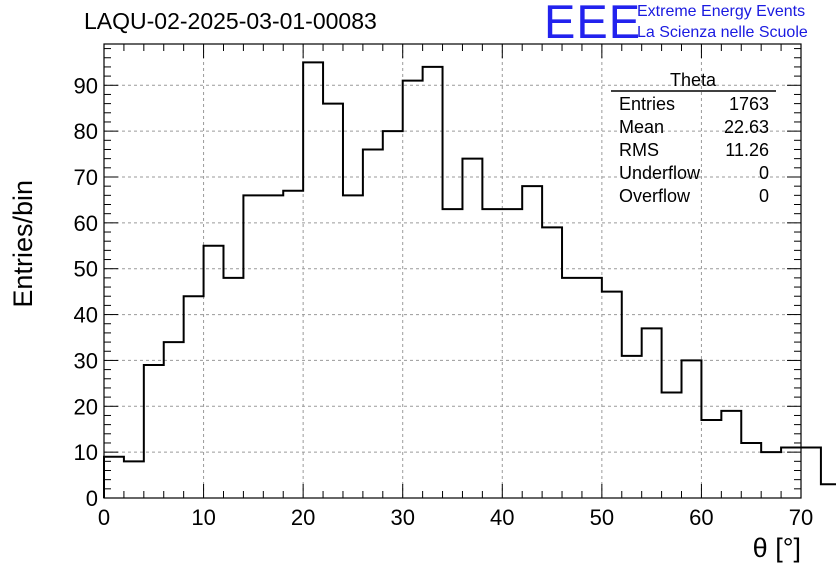  Describe the element at coordinates (86, 269) in the screenshot. I see `y-tick-label: 50` at that location.